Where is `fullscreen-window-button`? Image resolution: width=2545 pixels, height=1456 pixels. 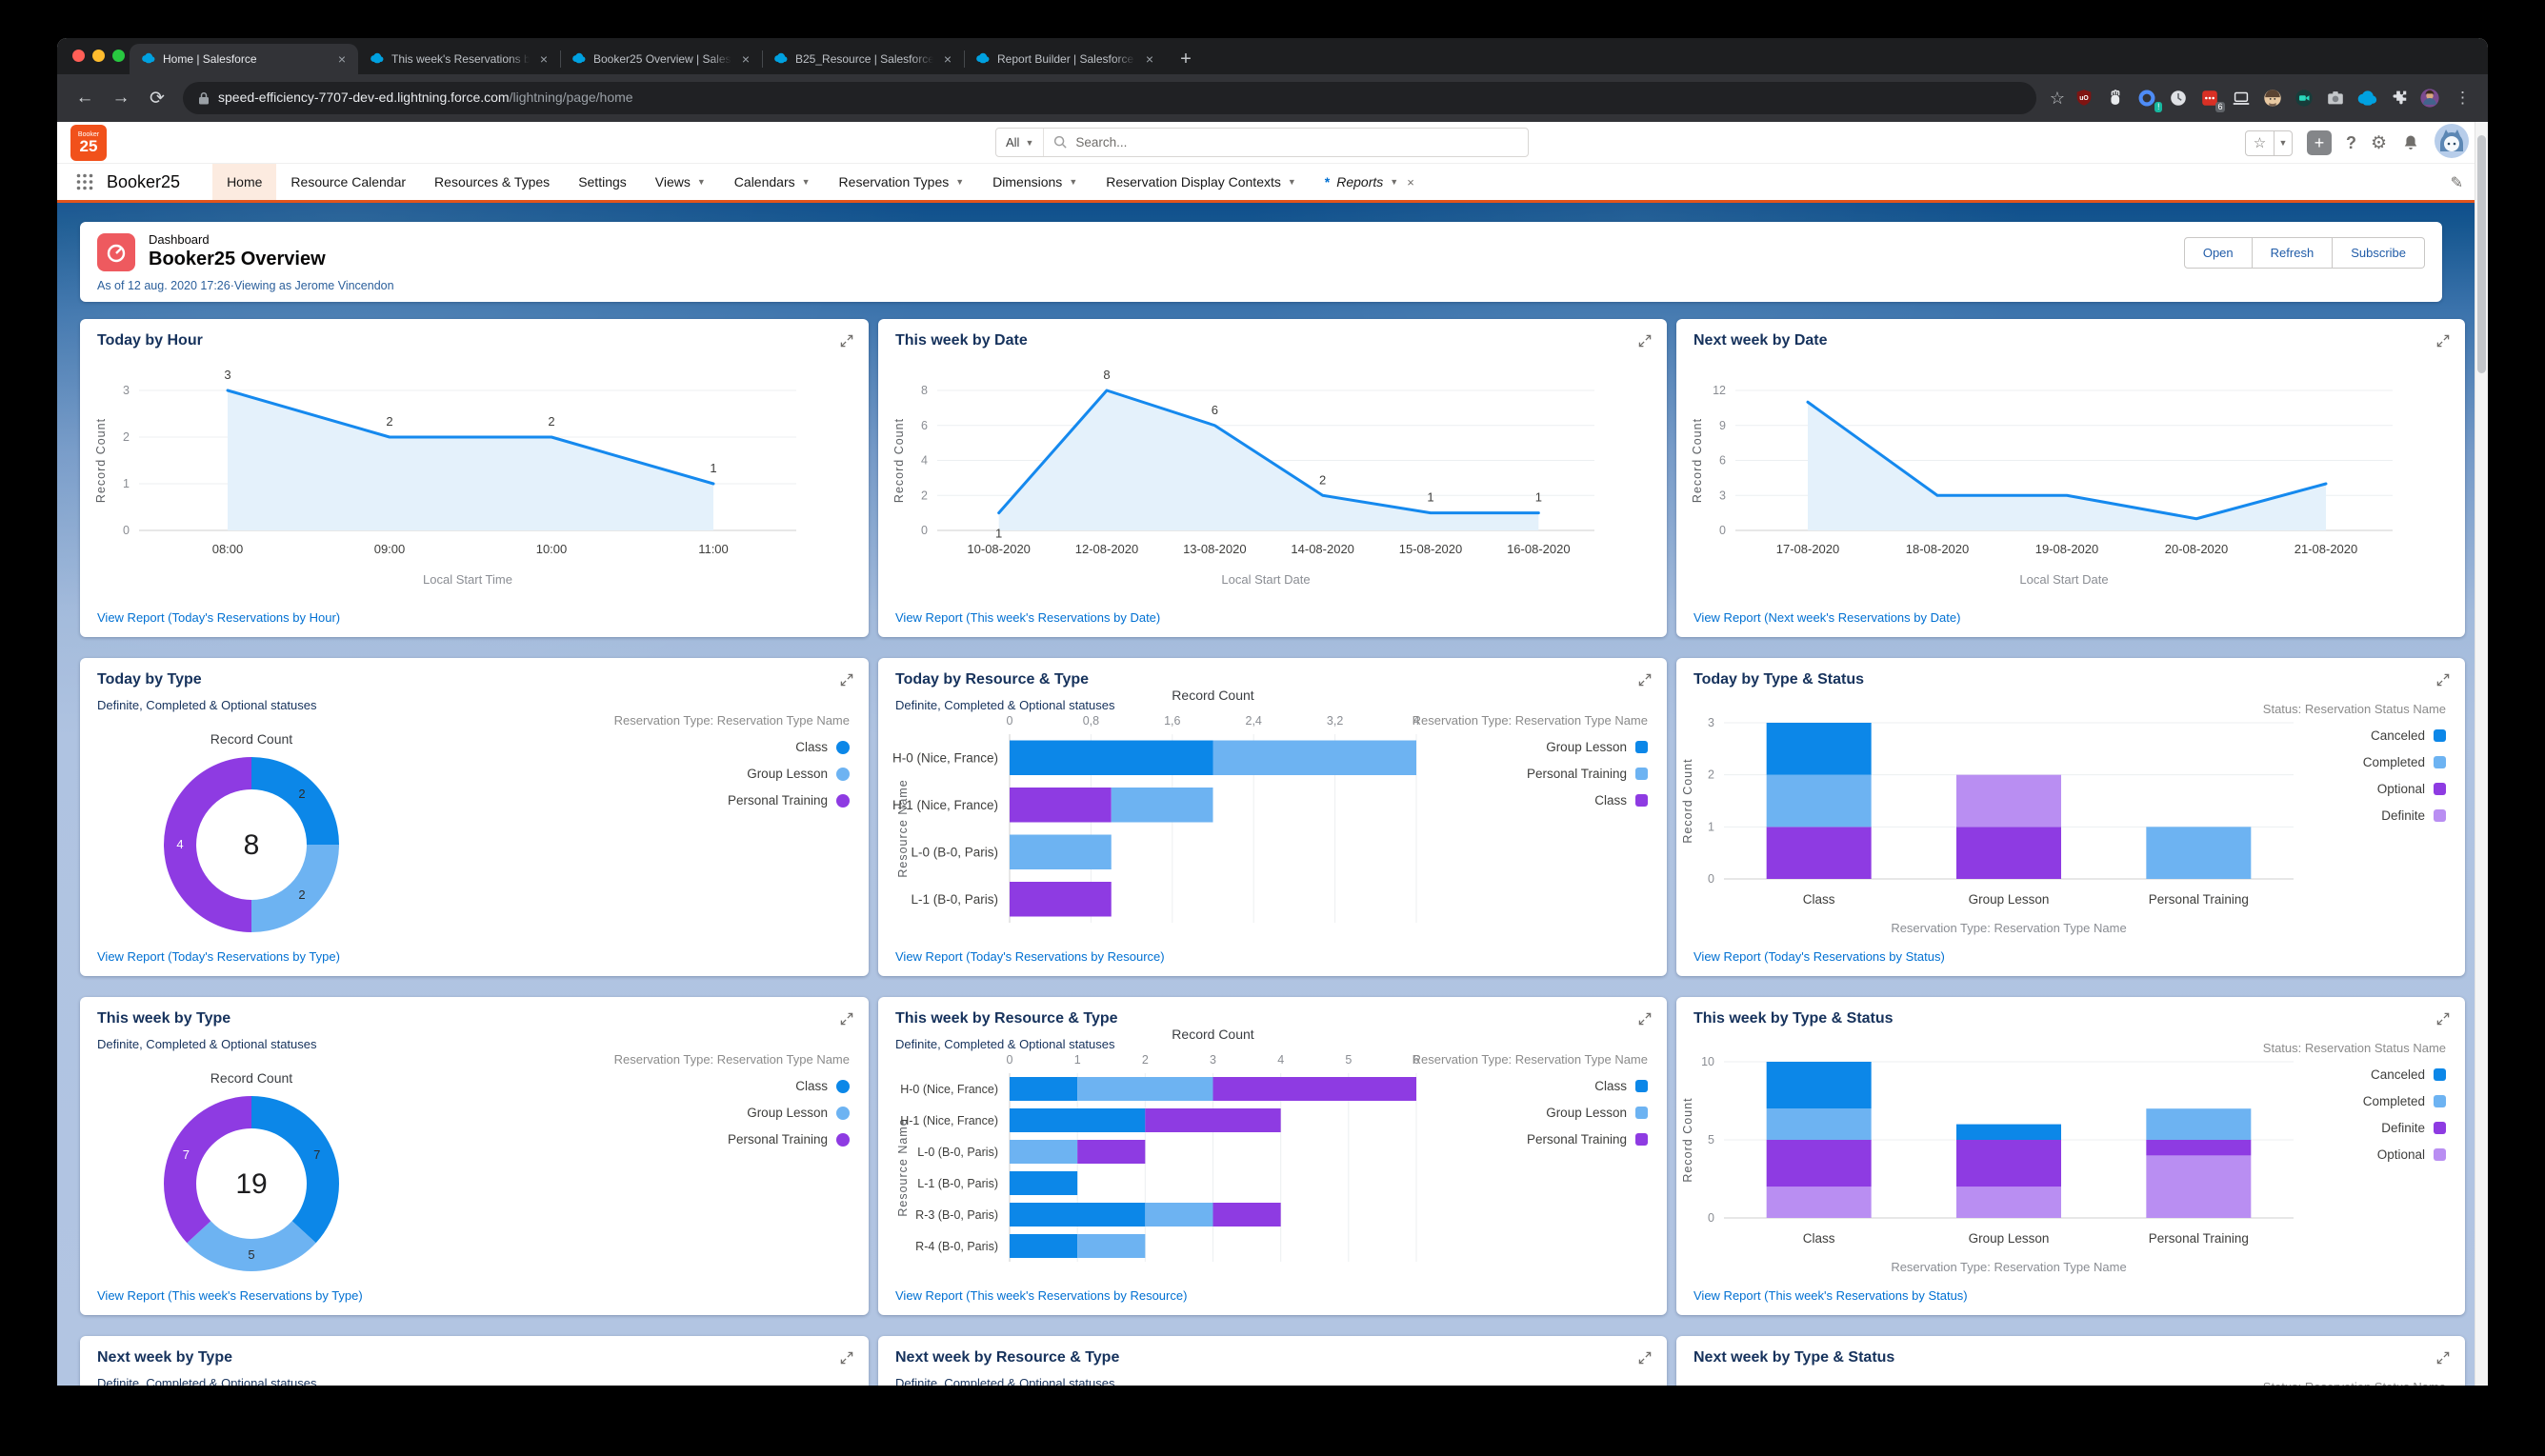 fullscreen-window-button is located at coordinates (118, 56).